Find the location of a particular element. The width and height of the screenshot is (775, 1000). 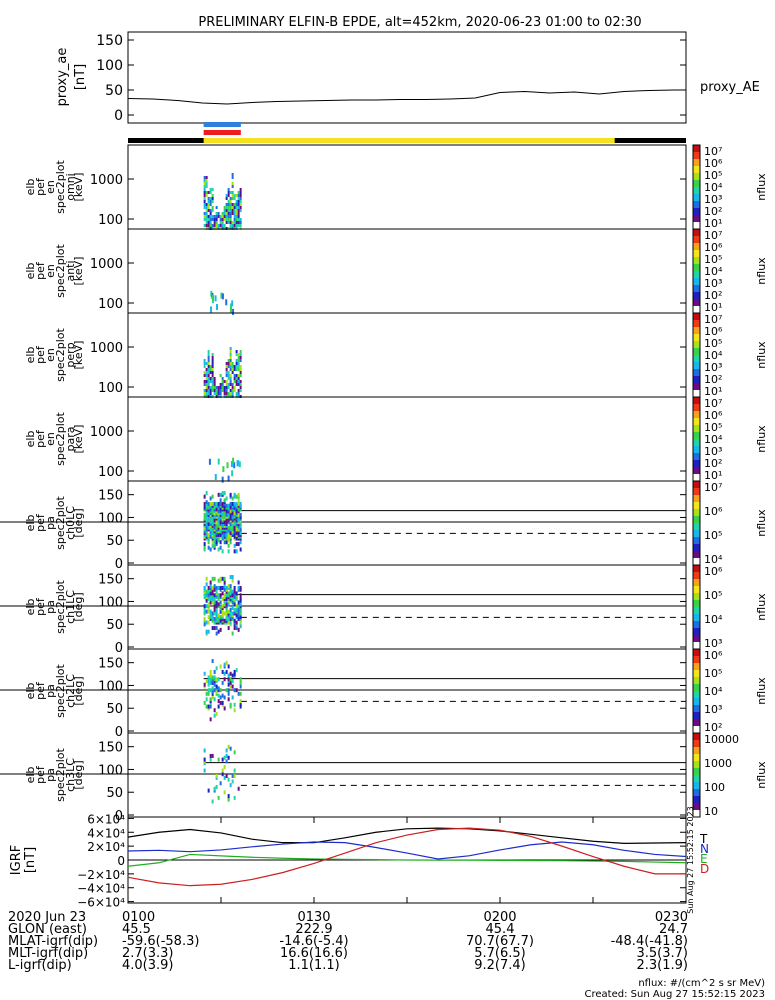

igrf-D-line is located at coordinates (406, 857).